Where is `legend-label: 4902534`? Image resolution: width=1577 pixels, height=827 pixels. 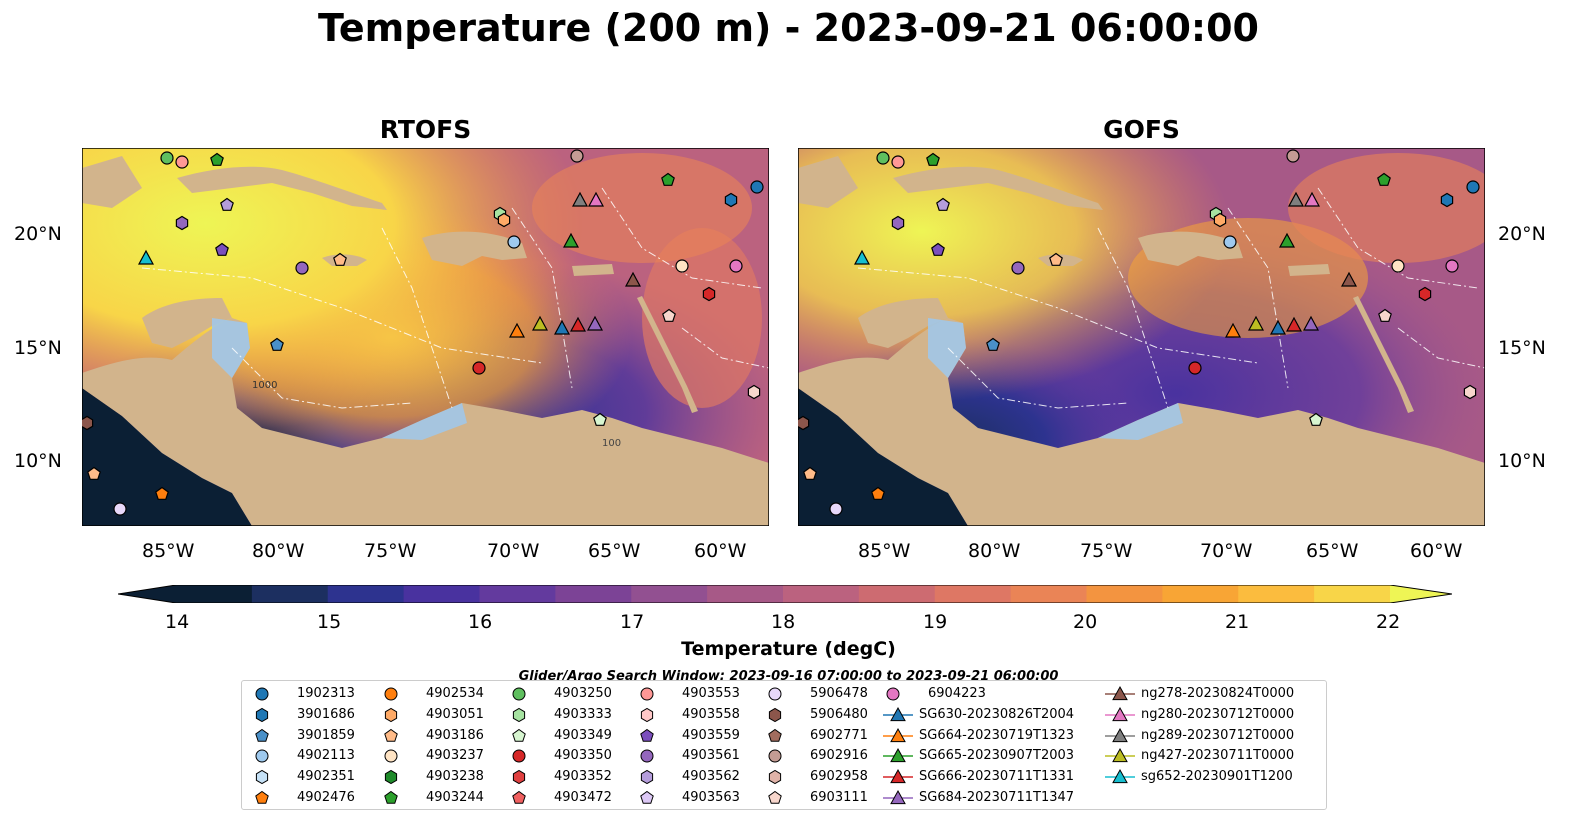 legend-label: 4902534 is located at coordinates (455, 693).